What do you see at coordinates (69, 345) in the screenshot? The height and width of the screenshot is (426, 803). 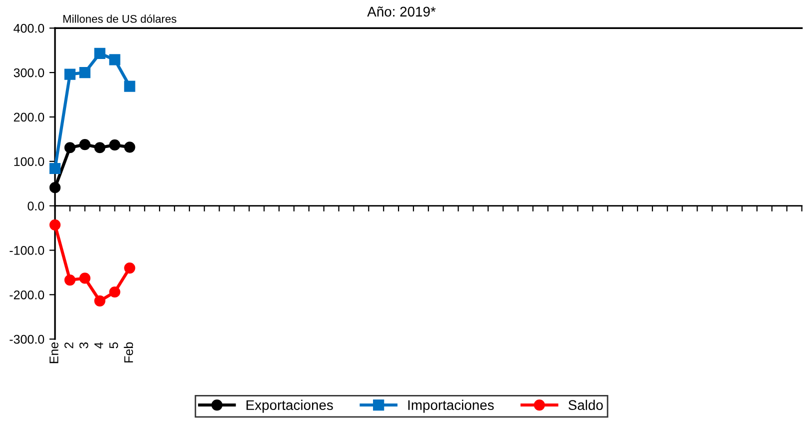 I see `x-tick-label: 2` at bounding box center [69, 345].